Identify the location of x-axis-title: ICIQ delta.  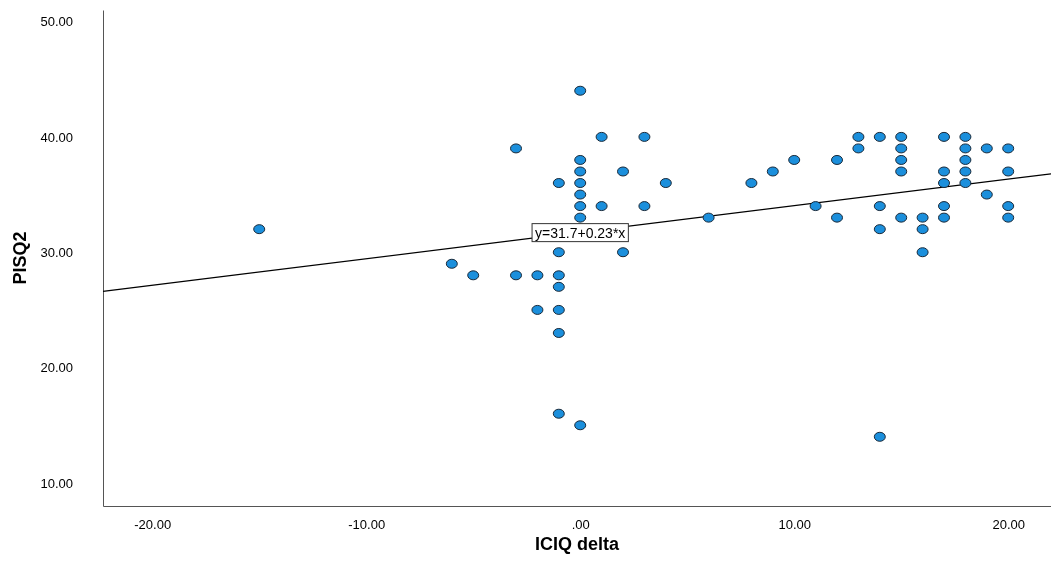
(577, 544).